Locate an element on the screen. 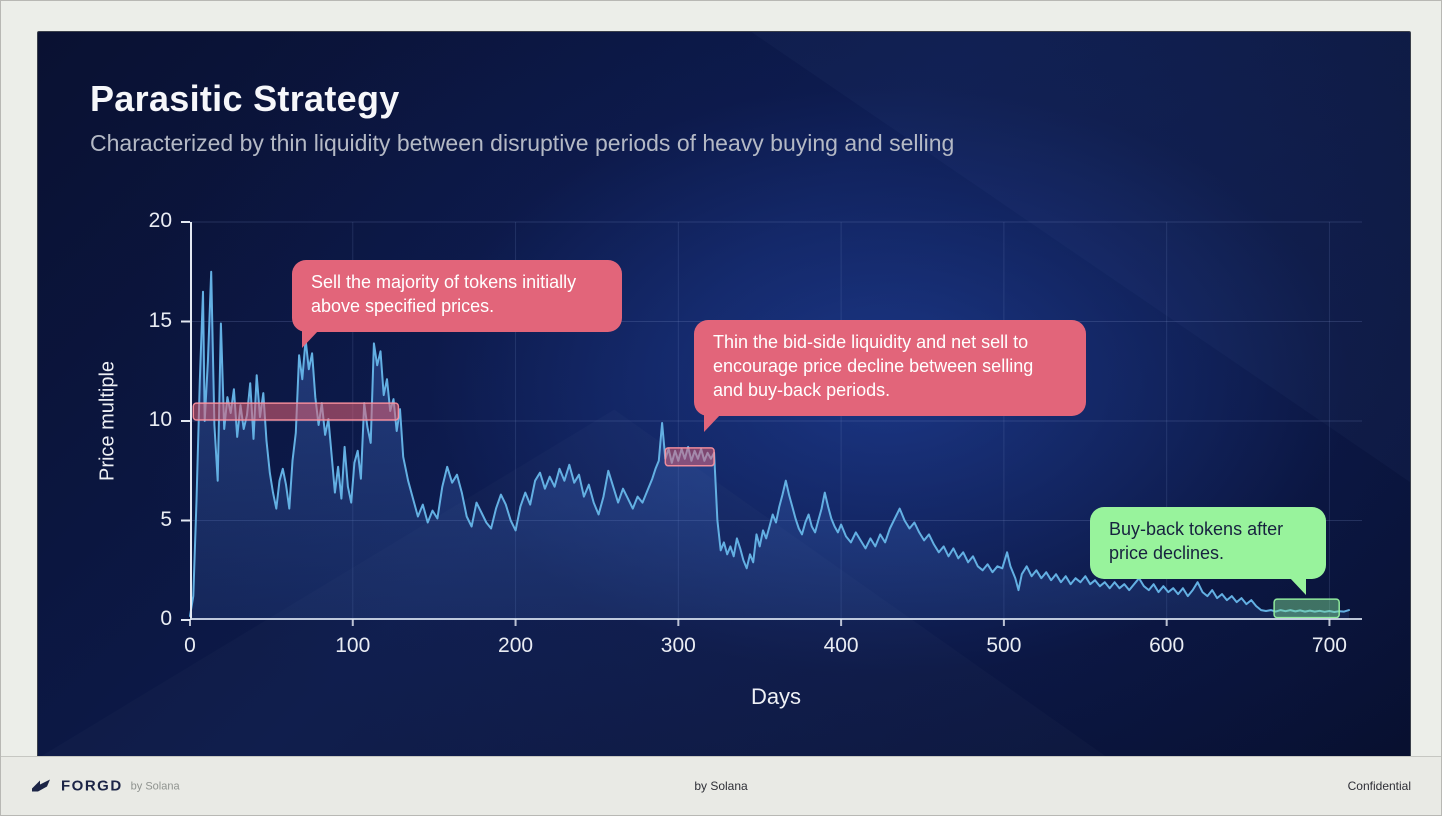 The image size is (1442, 816). buy-back-range-band is located at coordinates (1306, 608).